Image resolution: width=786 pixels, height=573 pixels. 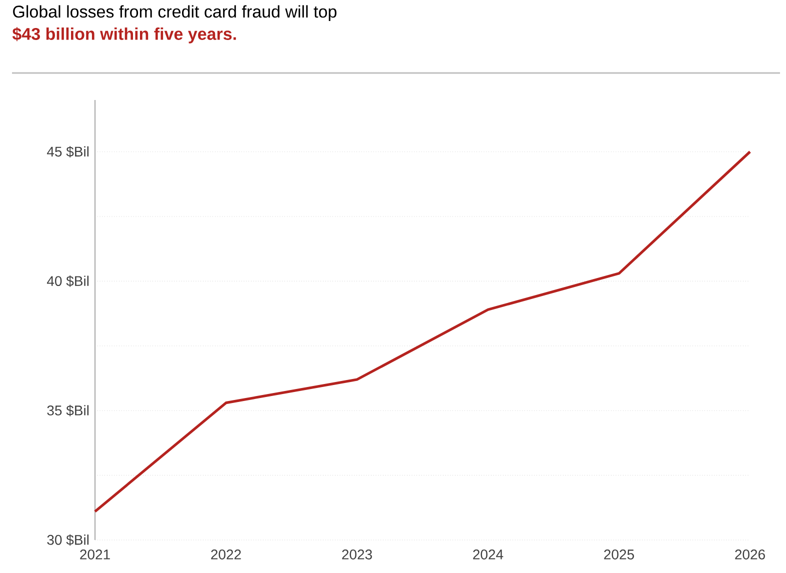 What do you see at coordinates (488, 555) in the screenshot?
I see `x-tick-label: 2024` at bounding box center [488, 555].